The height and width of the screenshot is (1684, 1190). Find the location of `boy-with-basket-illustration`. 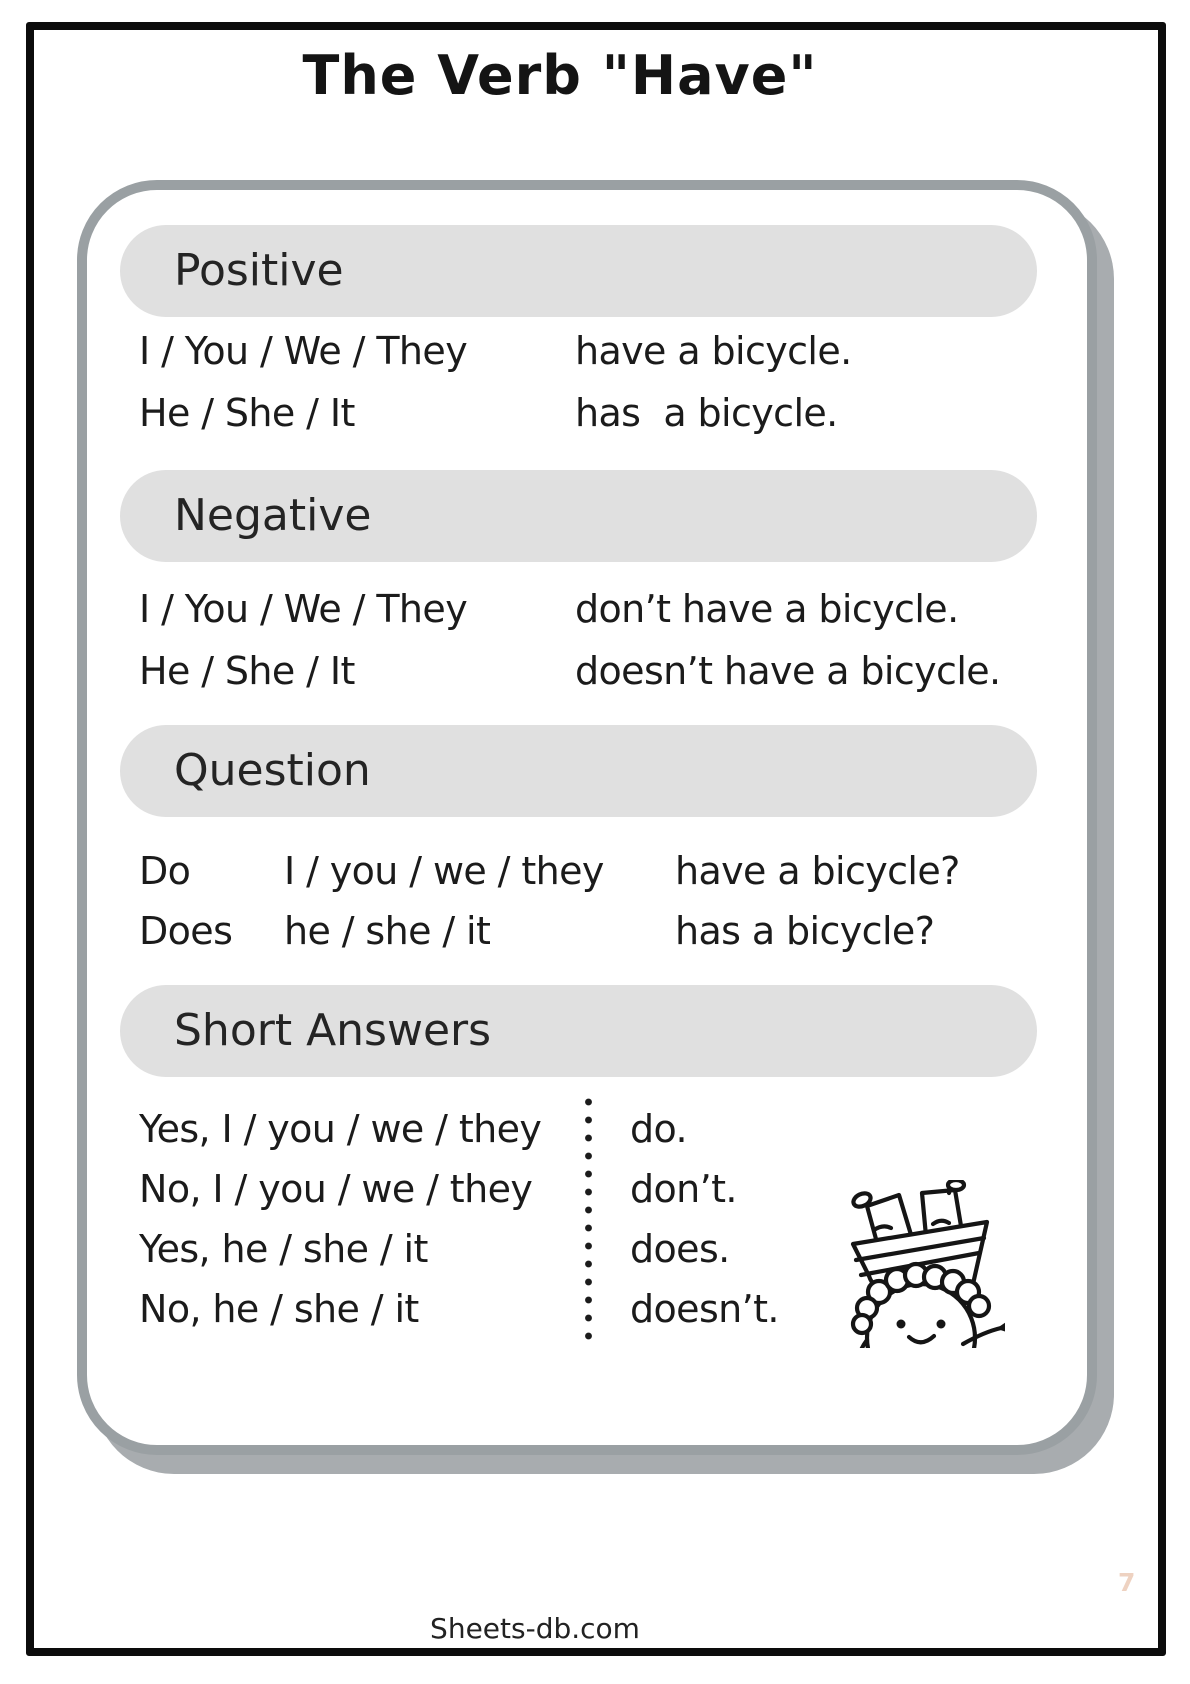

boy-with-basket-illustration is located at coordinates (927, 1264).